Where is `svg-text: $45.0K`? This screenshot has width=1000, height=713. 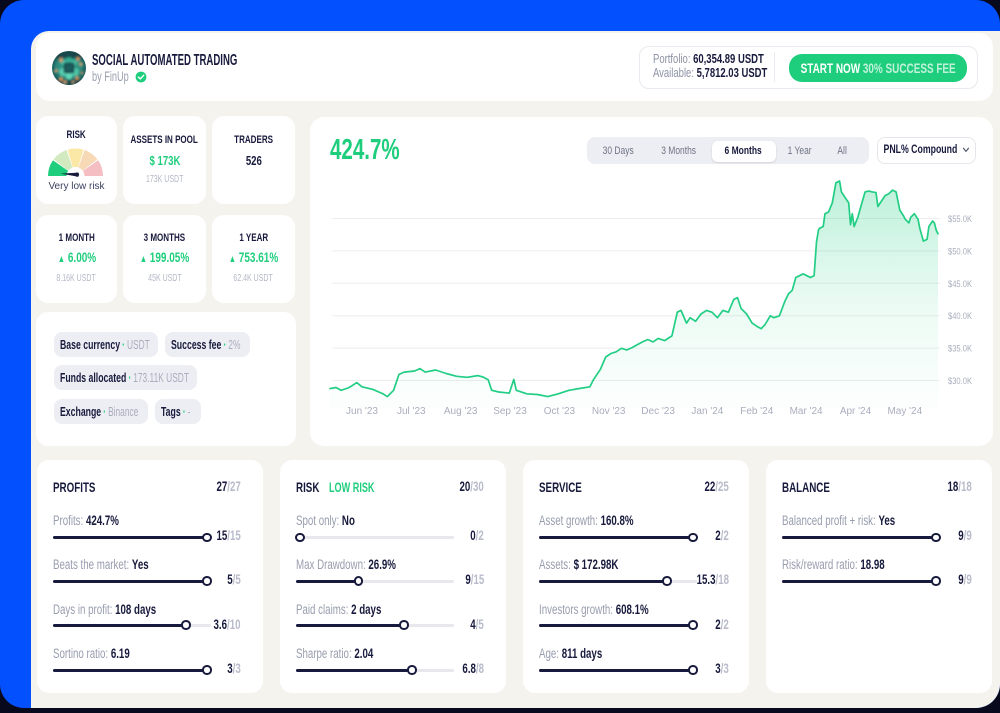 svg-text: $45.0K is located at coordinates (960, 284).